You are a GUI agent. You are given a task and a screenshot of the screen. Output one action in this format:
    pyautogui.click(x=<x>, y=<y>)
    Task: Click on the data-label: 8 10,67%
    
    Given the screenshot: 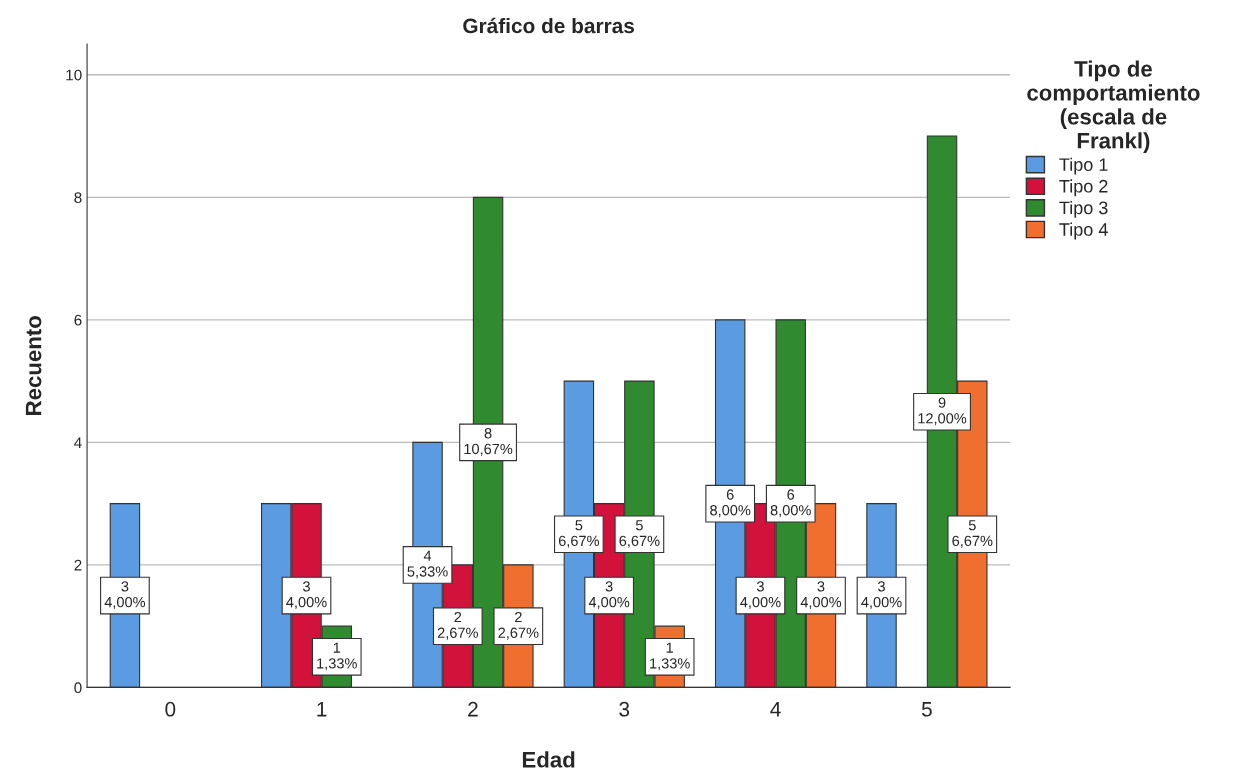 What is the action you would take?
    pyautogui.click(x=488, y=442)
    